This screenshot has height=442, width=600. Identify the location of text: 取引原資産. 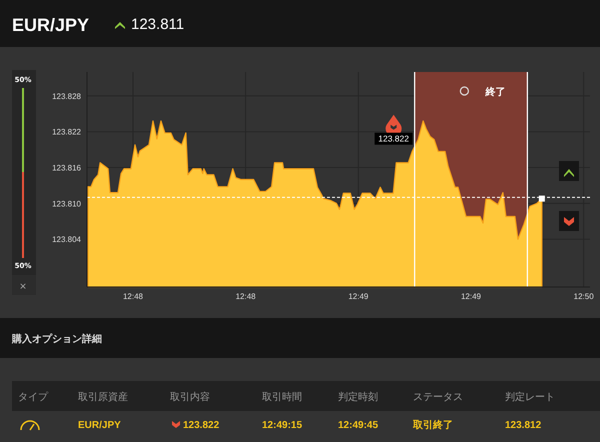
(103, 397).